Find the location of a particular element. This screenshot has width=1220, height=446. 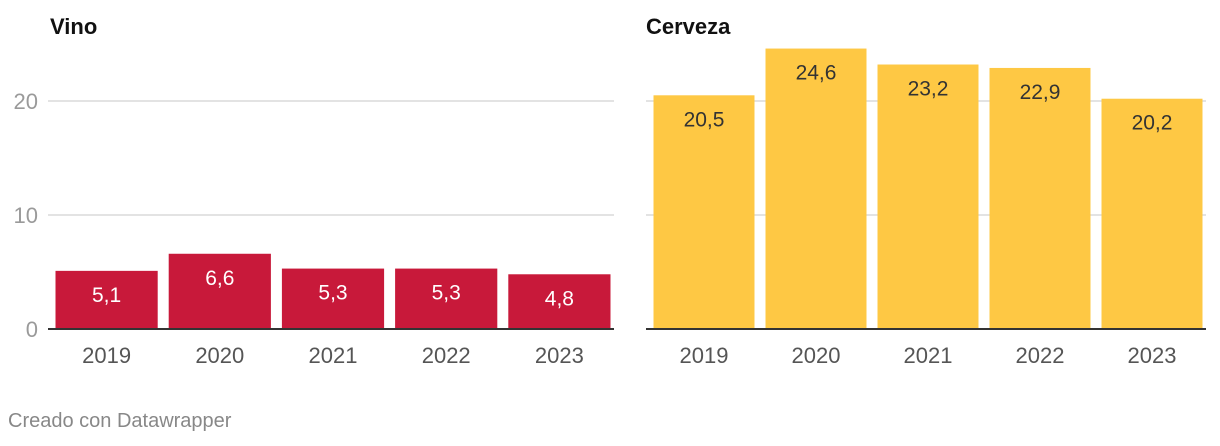

footer-credit: Creado con Datawrapper is located at coordinates (120, 421).